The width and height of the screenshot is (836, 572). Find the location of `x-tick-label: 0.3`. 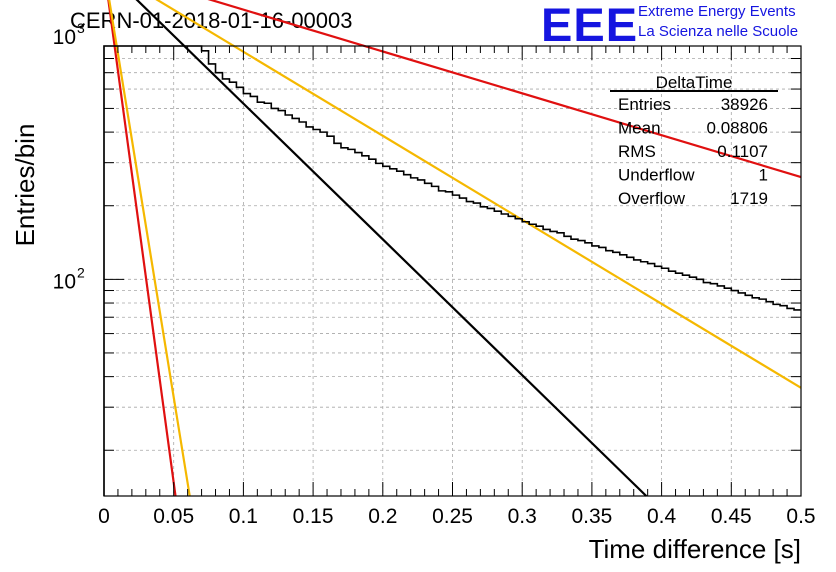

x-tick-label: 0.3 is located at coordinates (522, 516).